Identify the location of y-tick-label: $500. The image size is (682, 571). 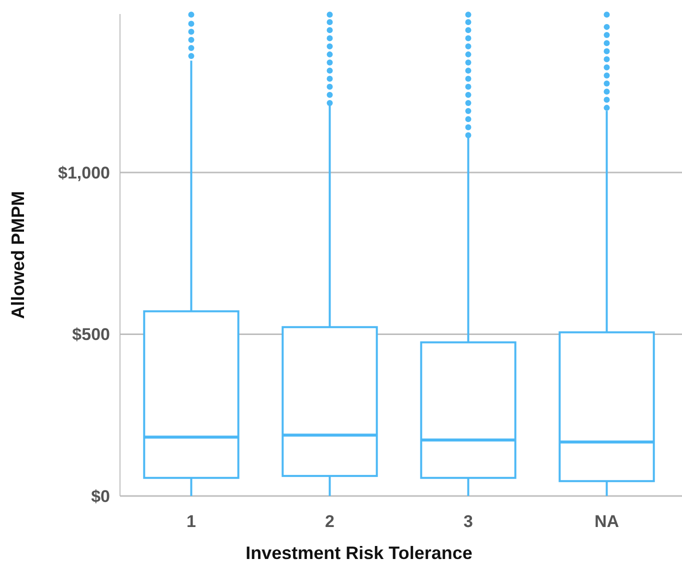
(91, 334).